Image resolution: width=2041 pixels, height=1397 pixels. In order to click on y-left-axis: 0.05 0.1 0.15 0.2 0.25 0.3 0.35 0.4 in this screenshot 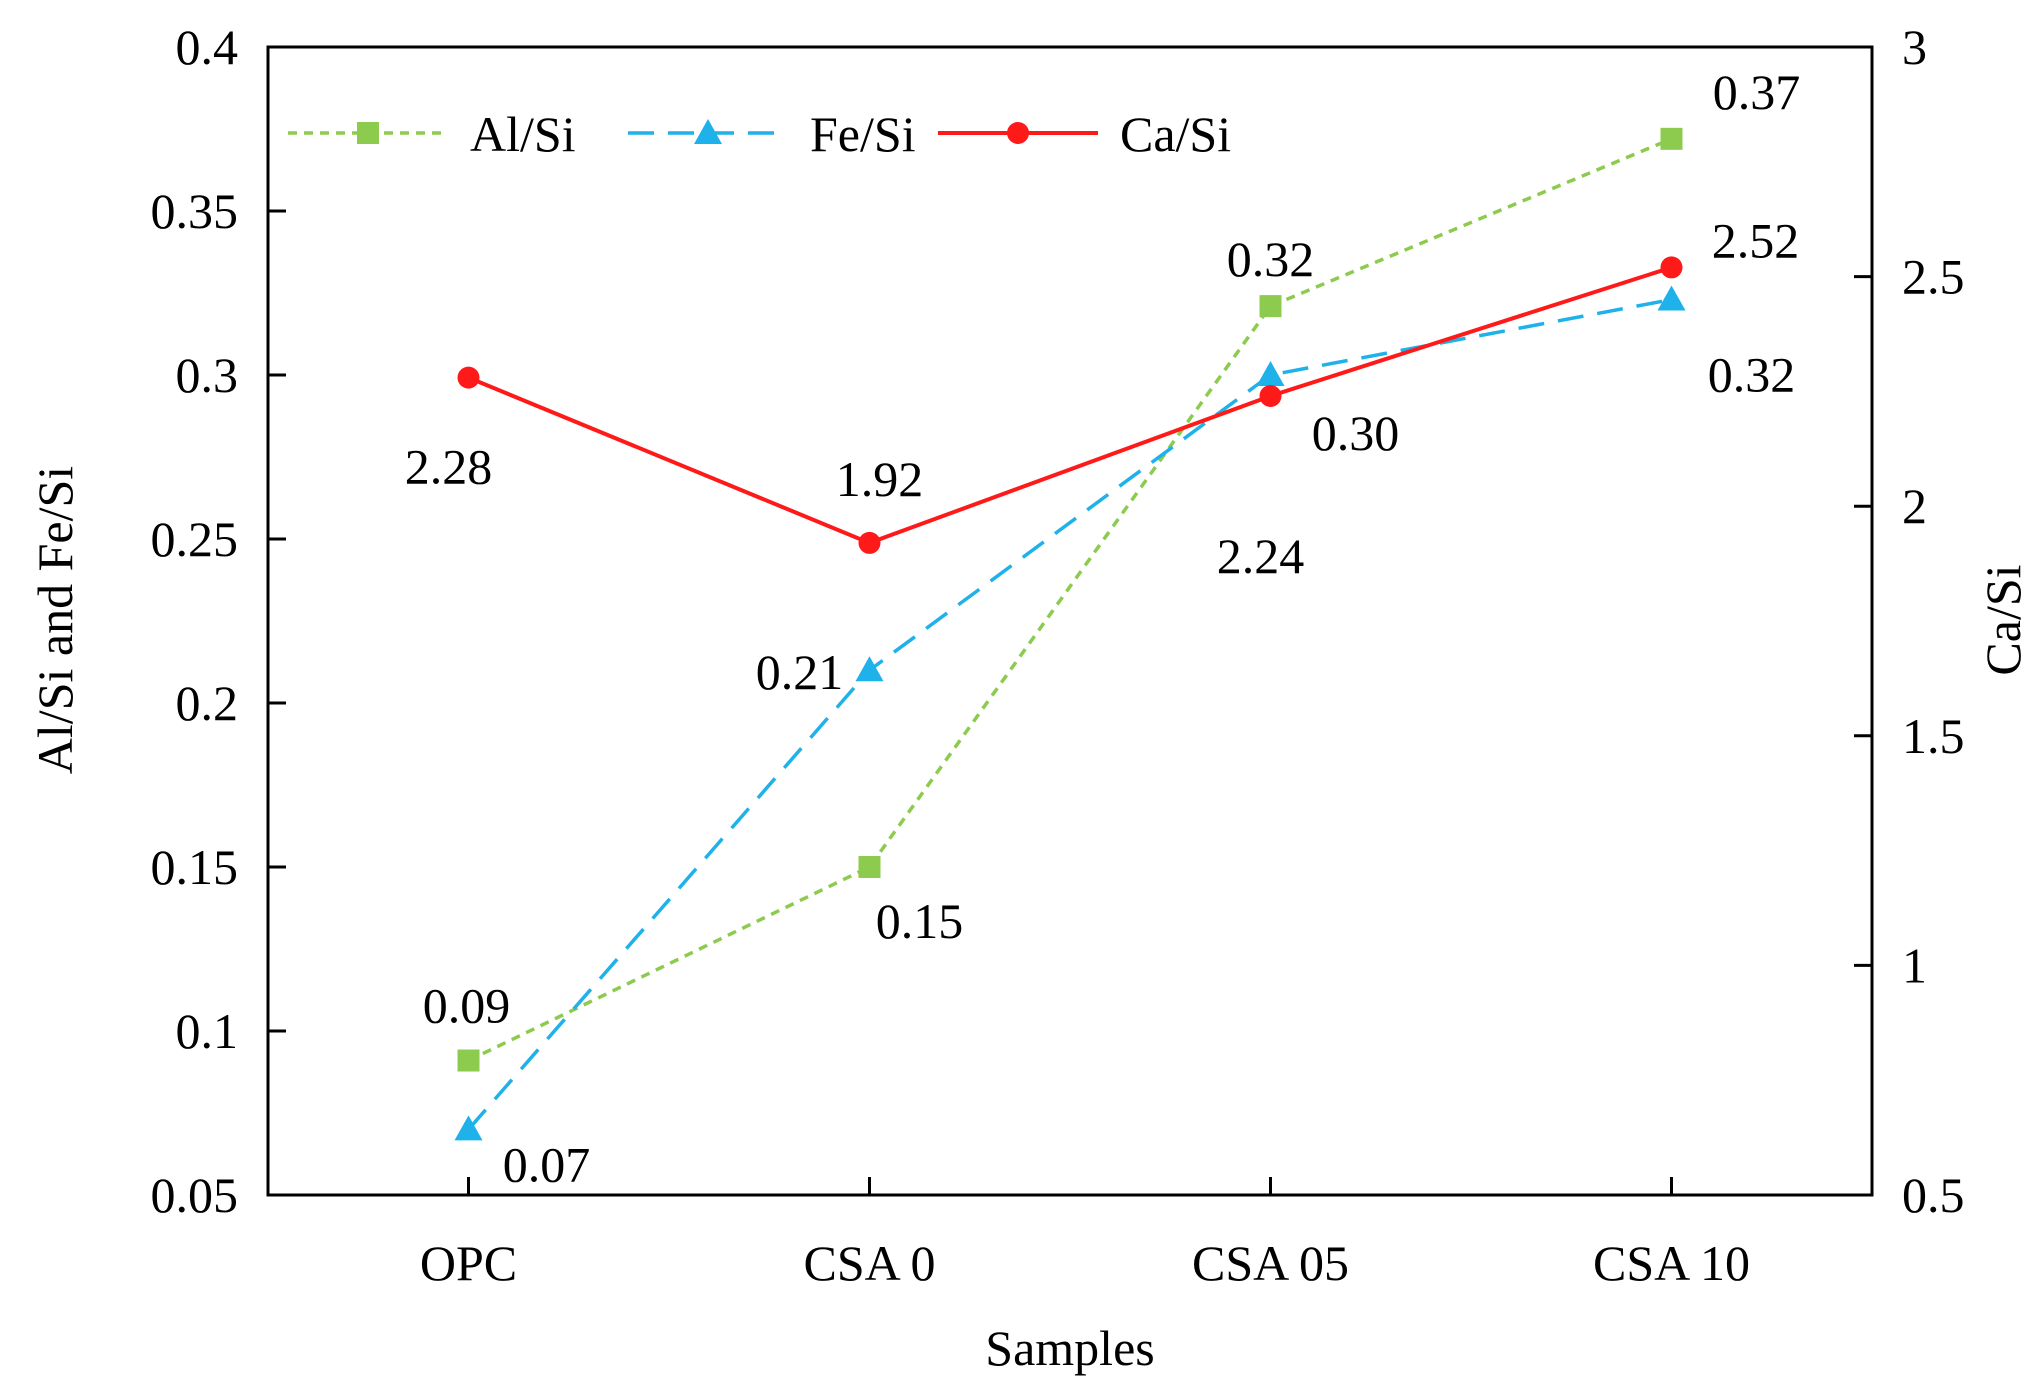, I will do `click(218, 621)`.